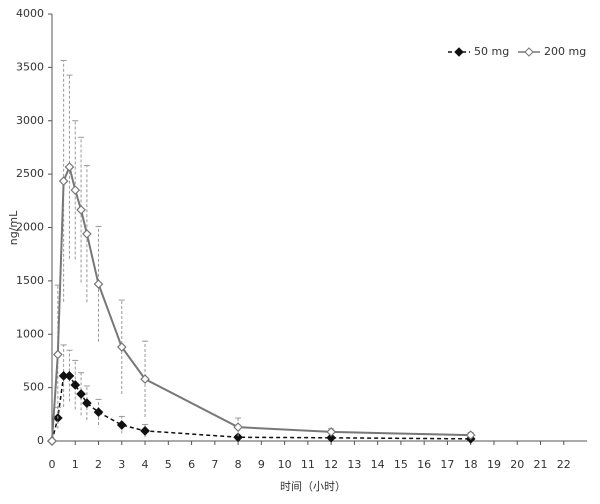 The width and height of the screenshot is (600, 504). I want to click on x-tick-label: 6, so click(191, 464).